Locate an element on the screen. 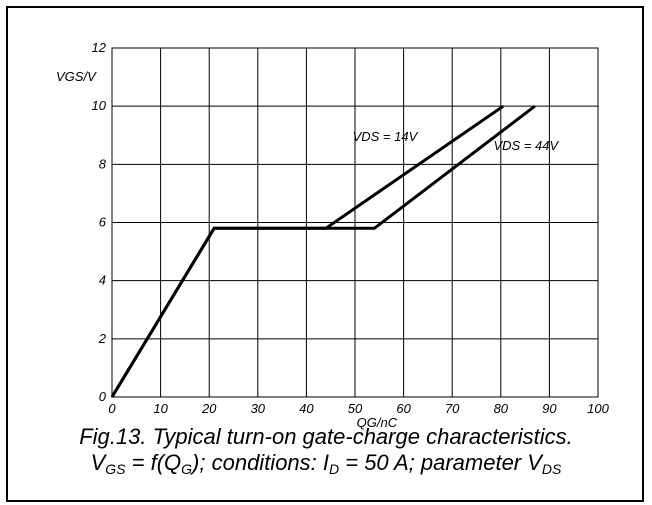 Image resolution: width=652 pixels, height=505 pixels. y-tick-label: 10 is located at coordinates (99, 105).